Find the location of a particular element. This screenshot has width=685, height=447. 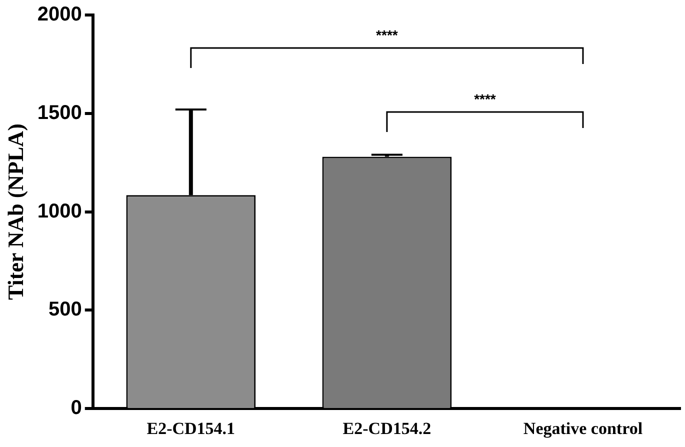

y-tick-label: 1500 is located at coordinates (59, 113).